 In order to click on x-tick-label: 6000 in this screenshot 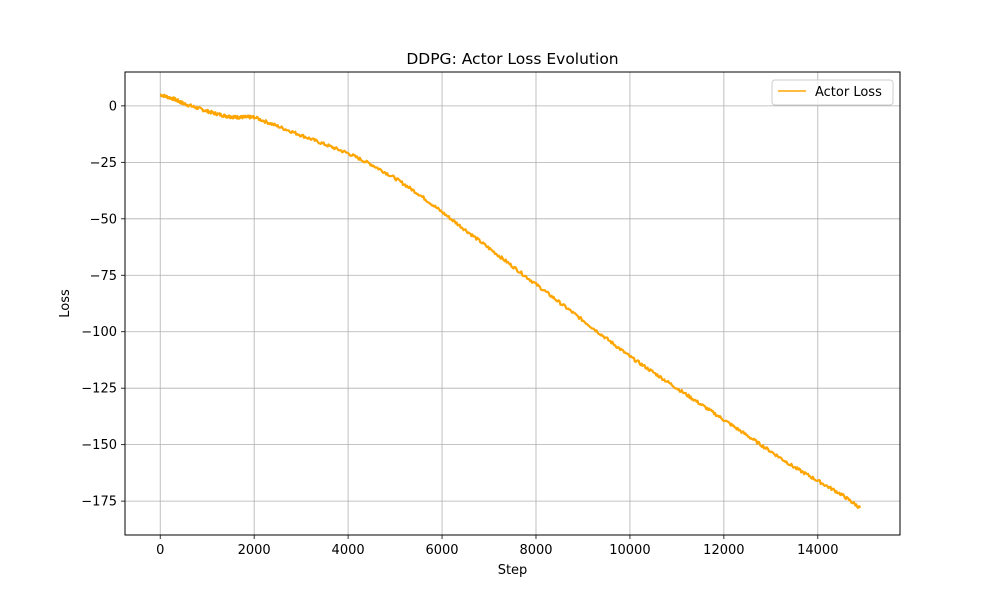, I will do `click(441, 550)`.